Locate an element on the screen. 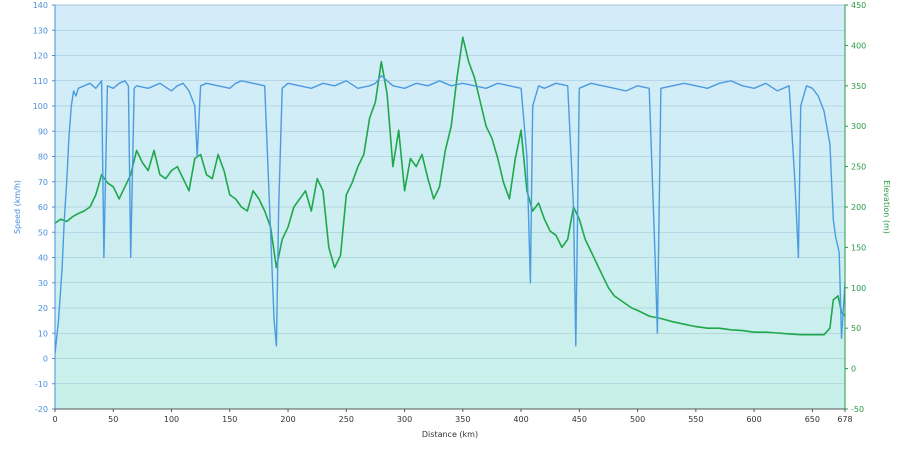 Image resolution: width=900 pixels, height=449 pixels. x-tick-label: 550 is located at coordinates (695, 419).